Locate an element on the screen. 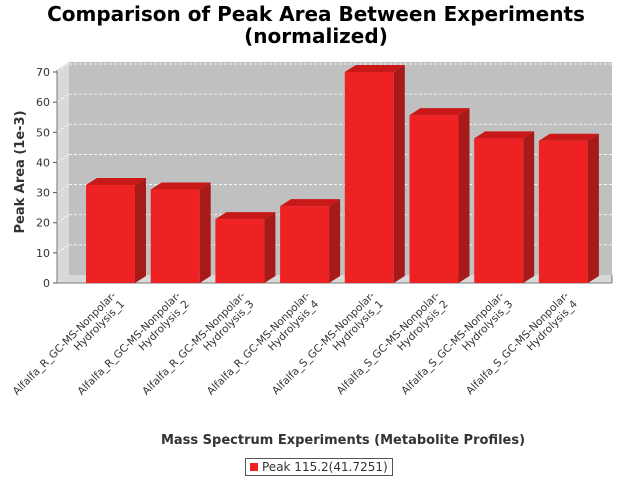 This screenshot has width=640, height=480. legend: Peak 115.2(41.7251) is located at coordinates (319, 467).